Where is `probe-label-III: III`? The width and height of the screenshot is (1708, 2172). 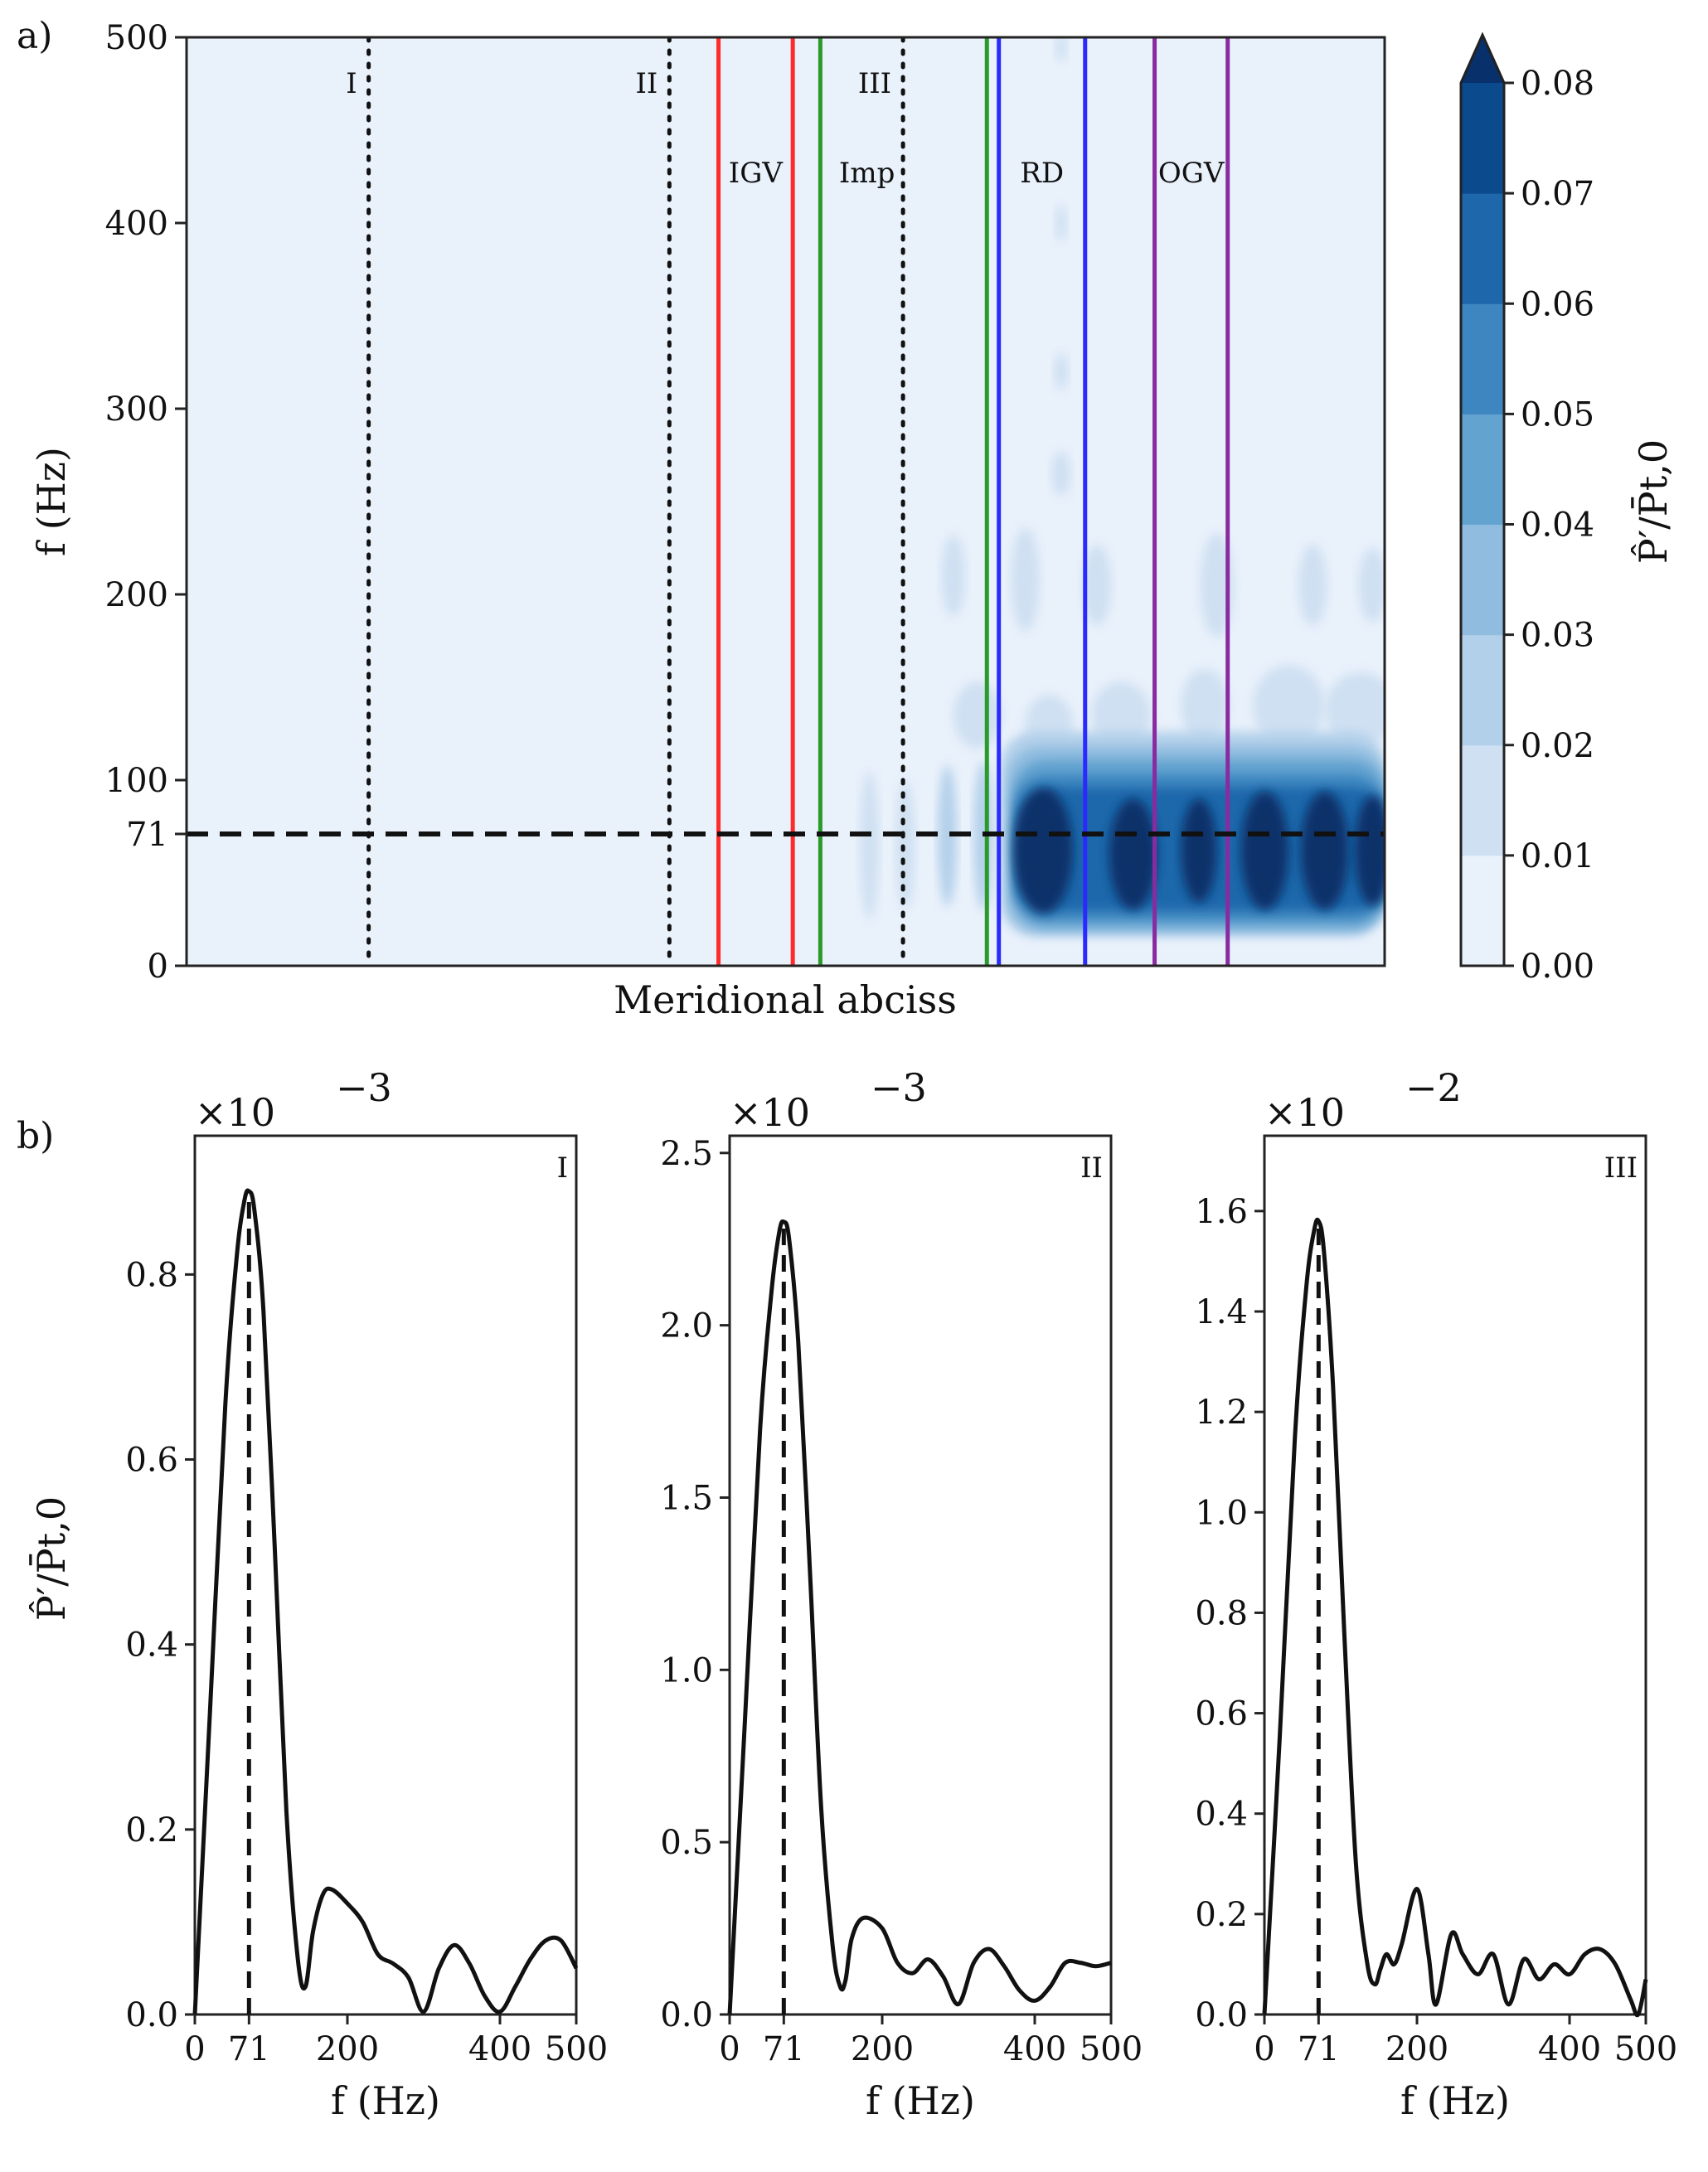 probe-label-III: III is located at coordinates (874, 83).